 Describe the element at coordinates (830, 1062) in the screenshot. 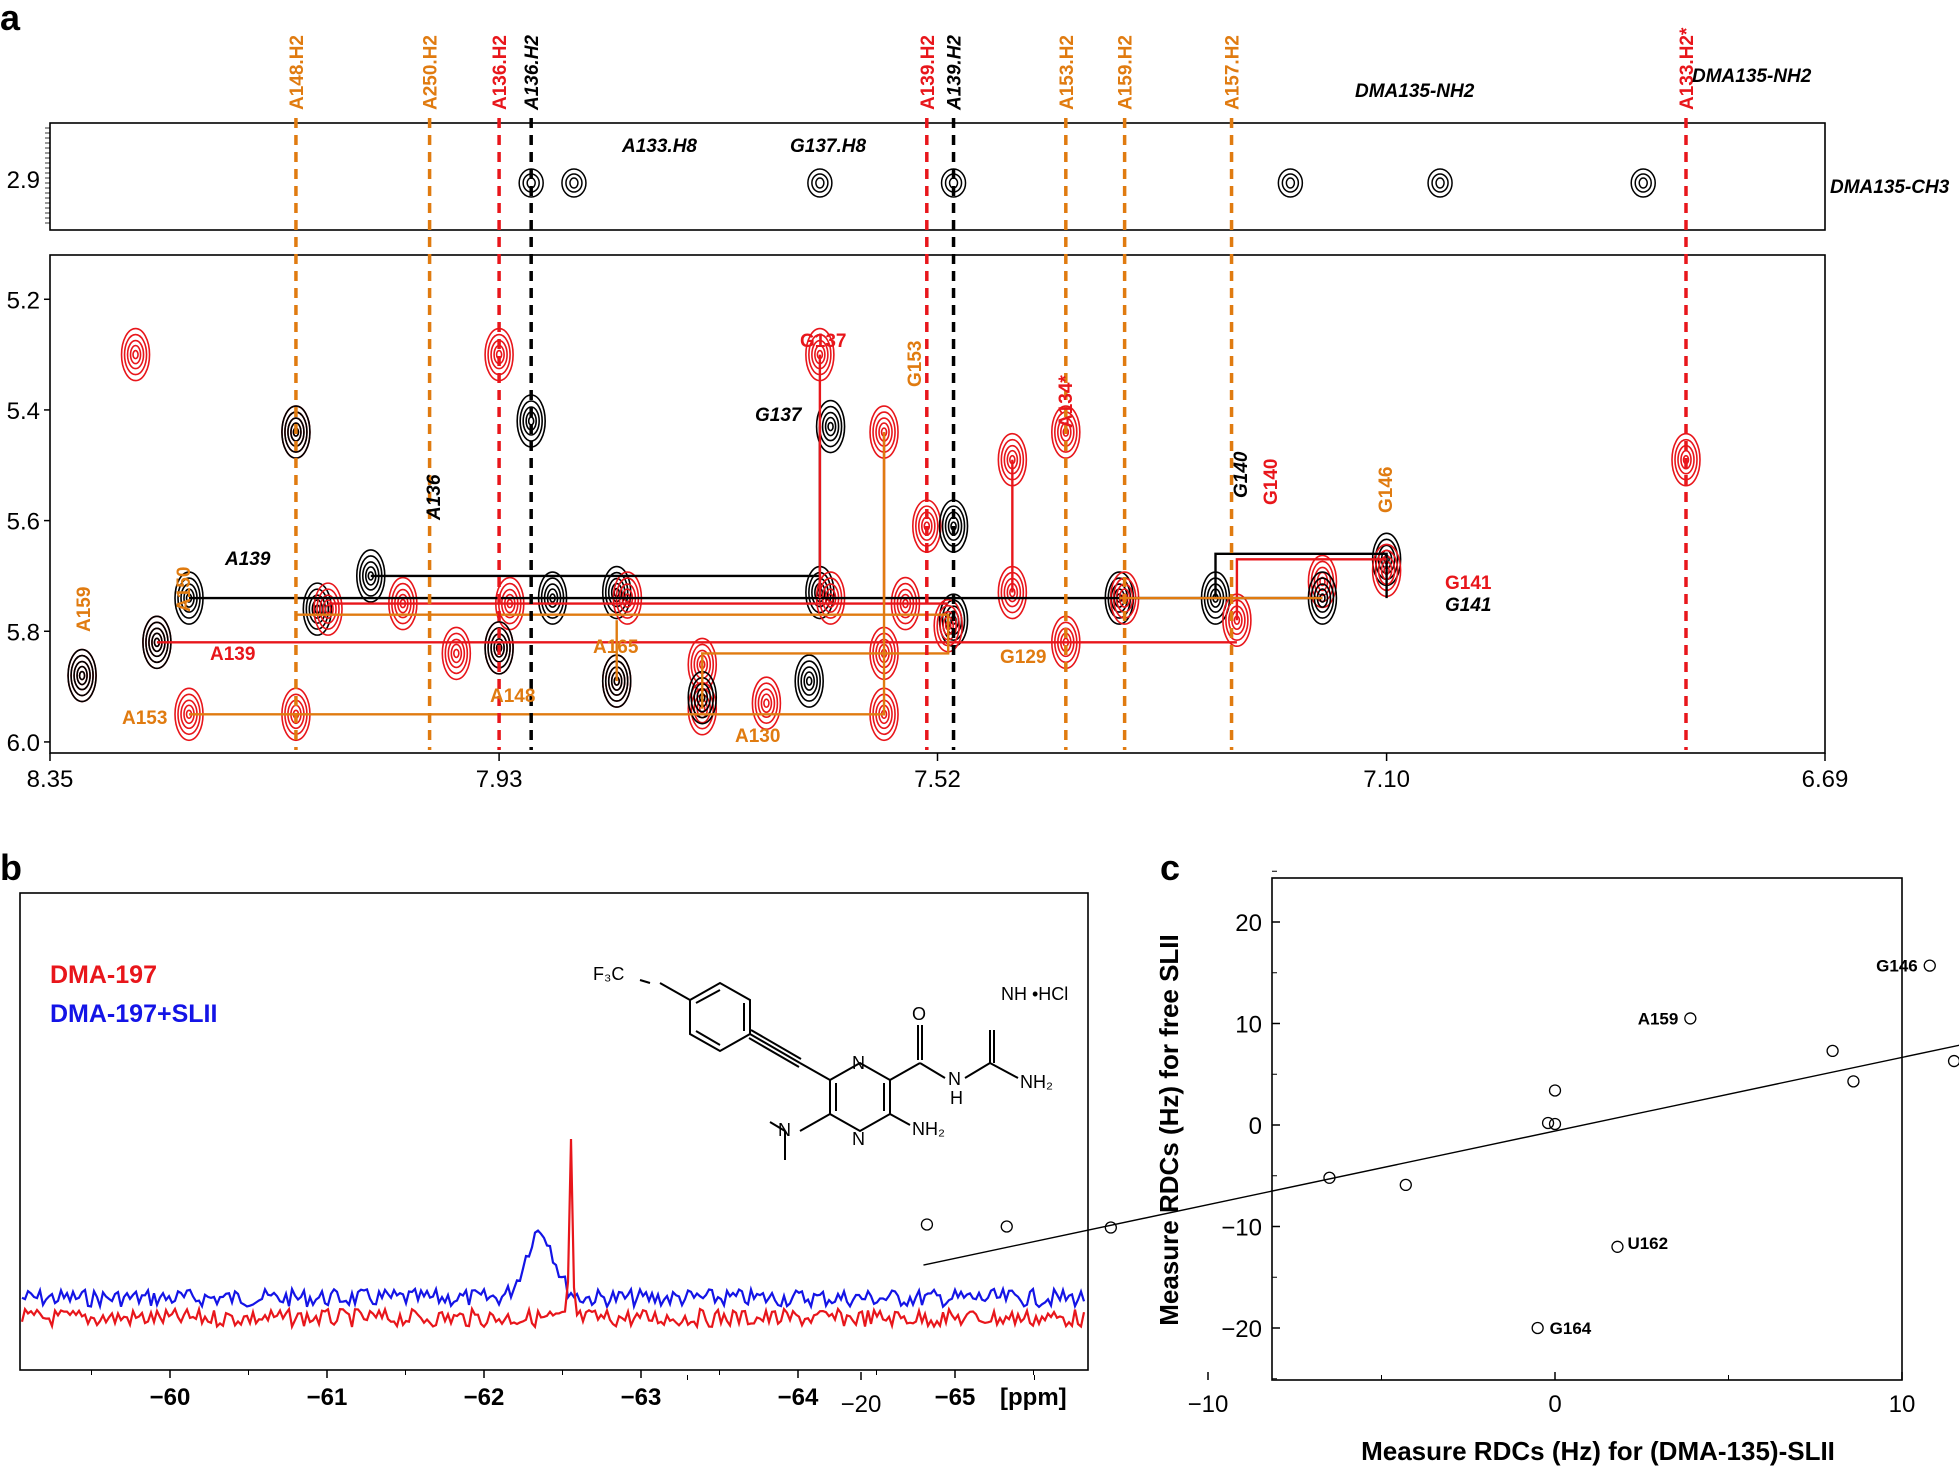

I see `chemical-structure: F₃C O NH •HCl N H NH₂ N N NH₂ N` at that location.